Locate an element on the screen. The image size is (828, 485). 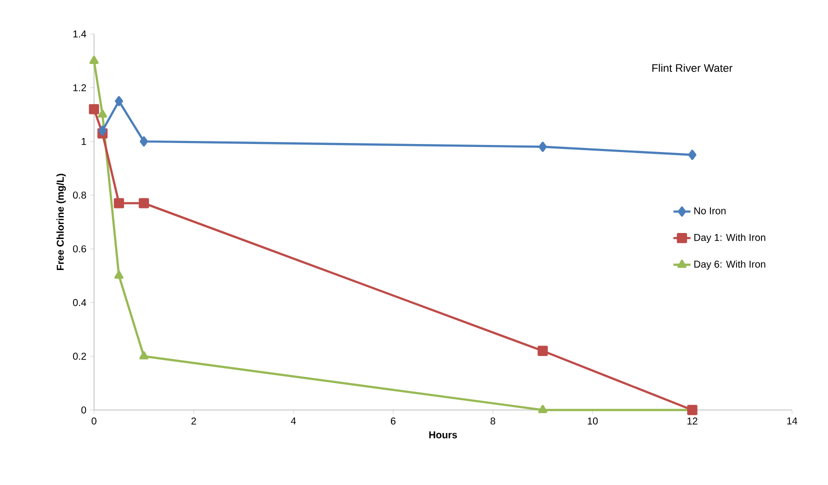
x-tick-label: 4 is located at coordinates (293, 421).